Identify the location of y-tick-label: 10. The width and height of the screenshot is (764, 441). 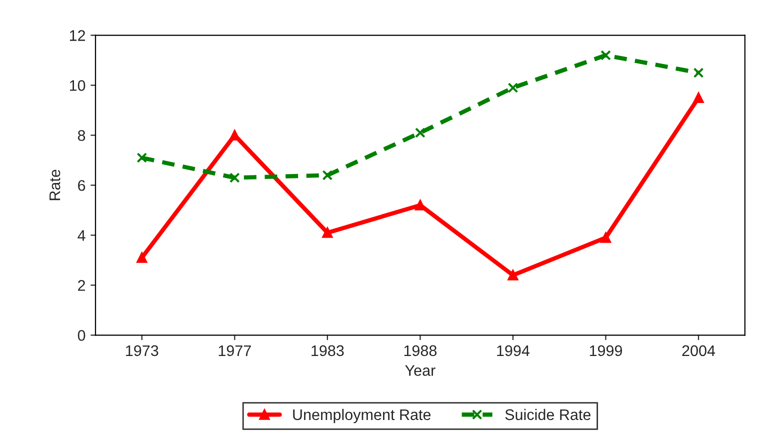
(78, 85).